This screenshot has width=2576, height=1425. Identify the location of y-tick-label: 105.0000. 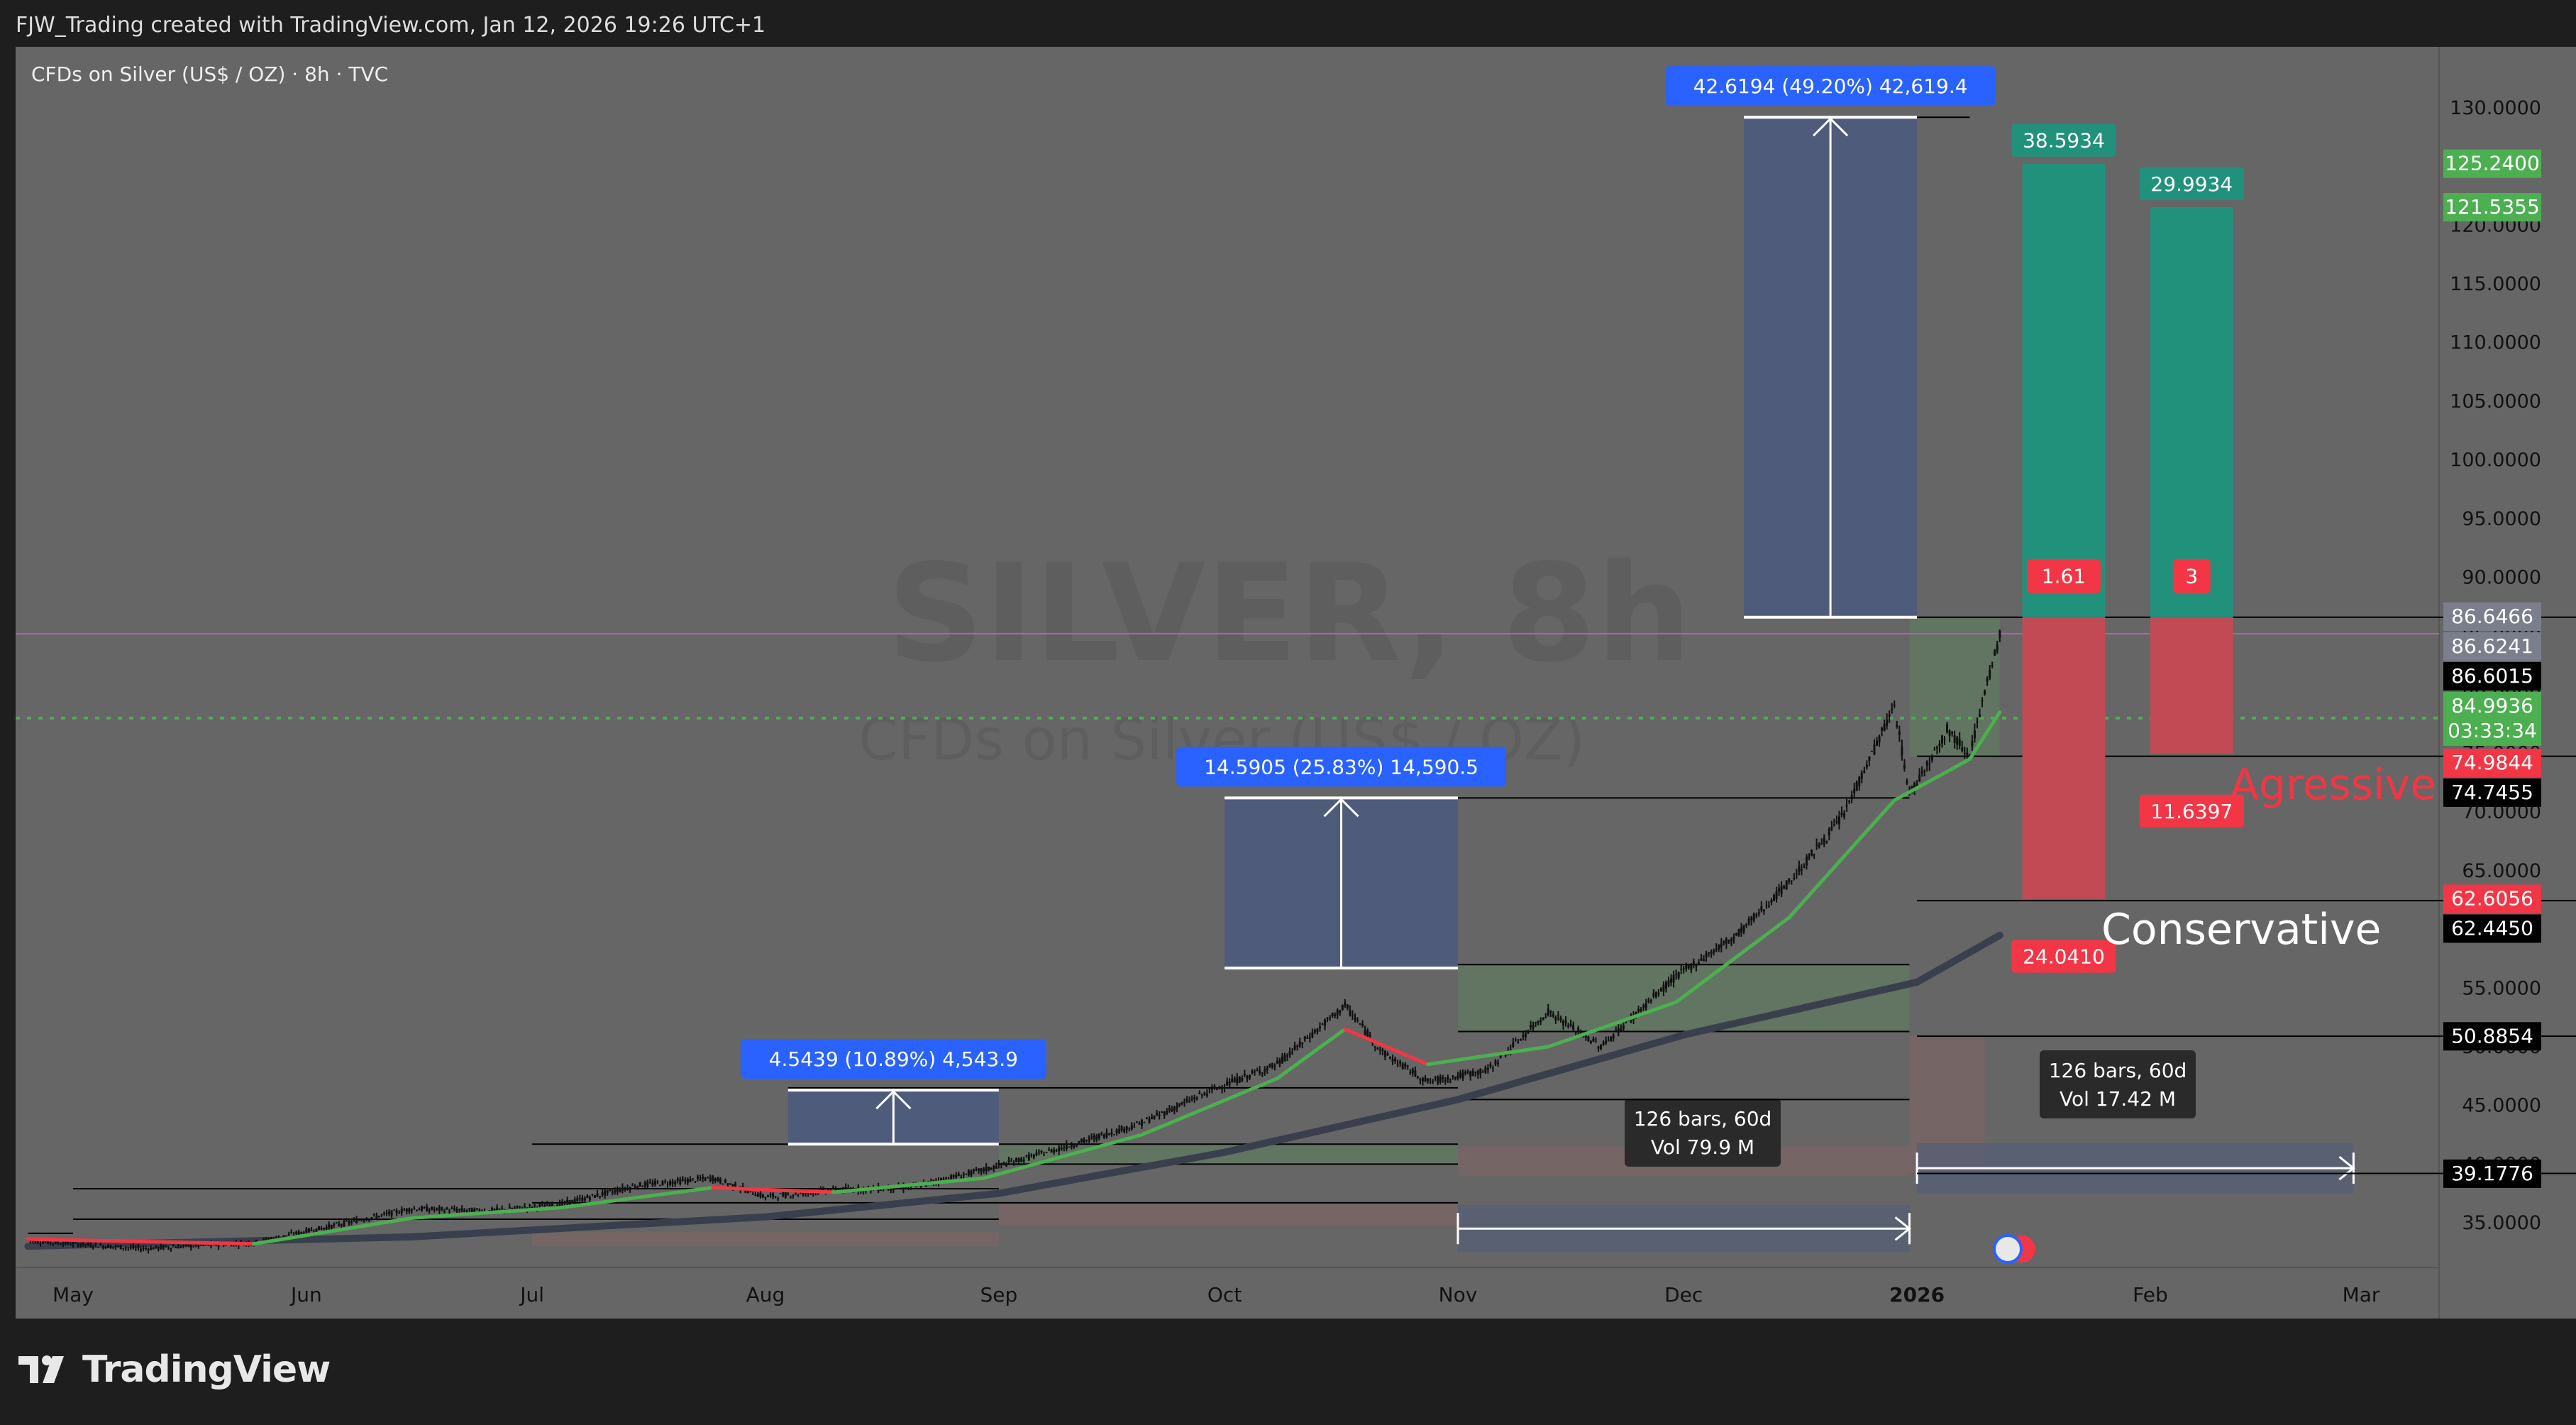
(2495, 401).